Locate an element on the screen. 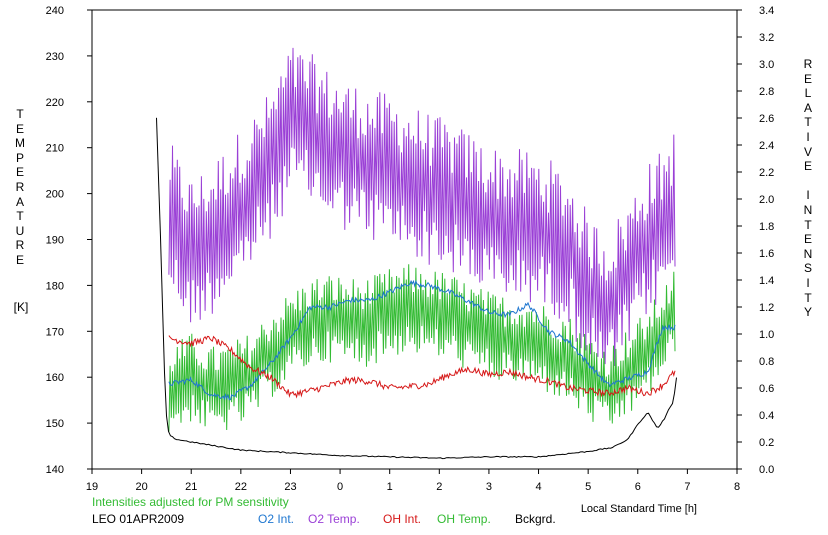 The height and width of the screenshot is (535, 828). left-y-tick-label: 210 is located at coordinates (55, 149).